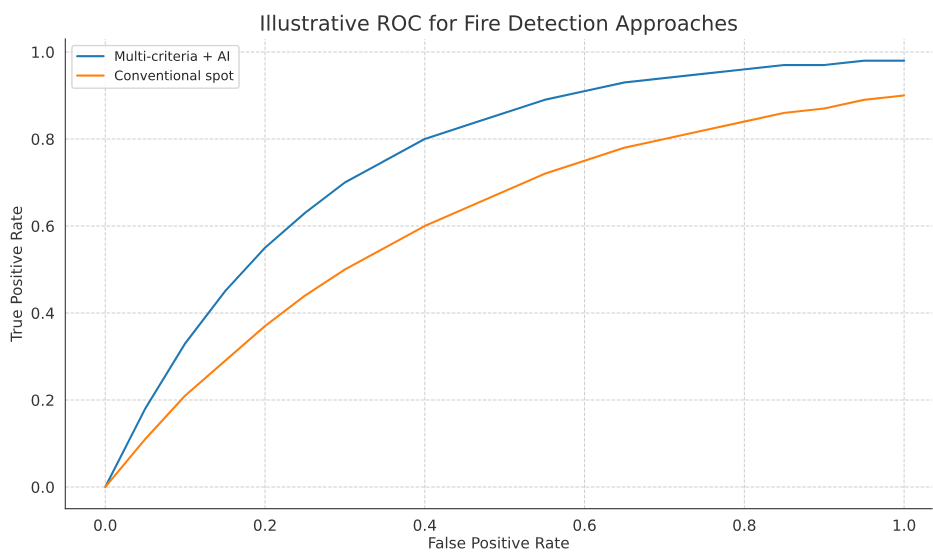  Describe the element at coordinates (499, 24) in the screenshot. I see `chart-title: Illustrative ROC for Fire Detection Approaches` at that location.